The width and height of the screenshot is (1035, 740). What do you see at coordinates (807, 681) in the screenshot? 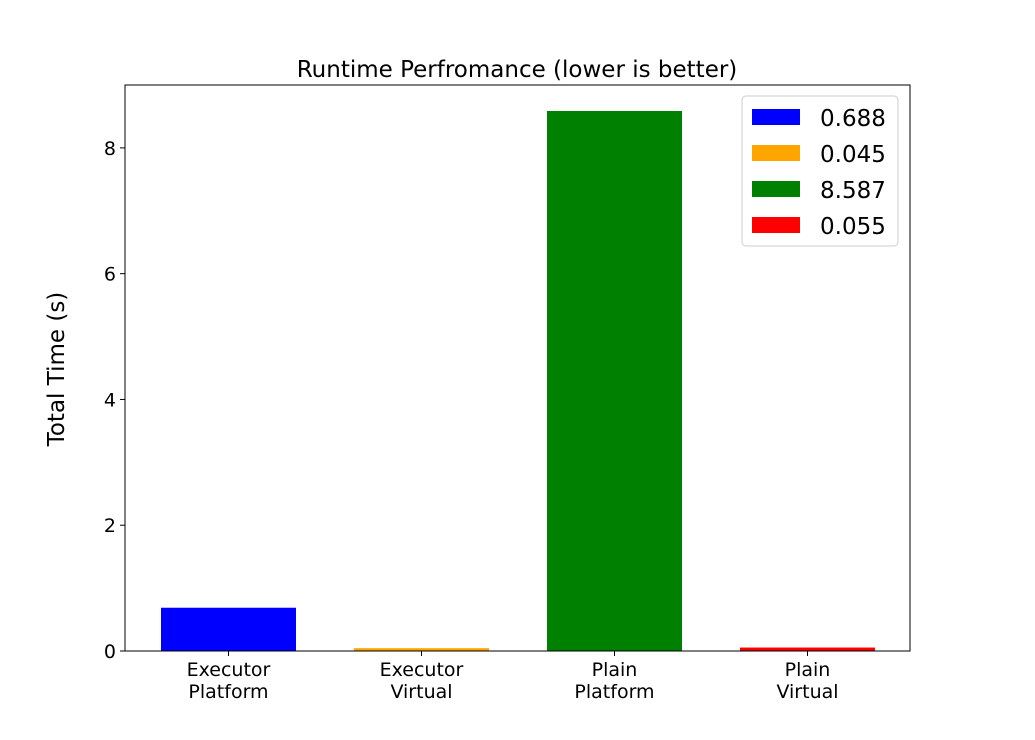
I see `x-tick-label: Plain Virtual` at bounding box center [807, 681].